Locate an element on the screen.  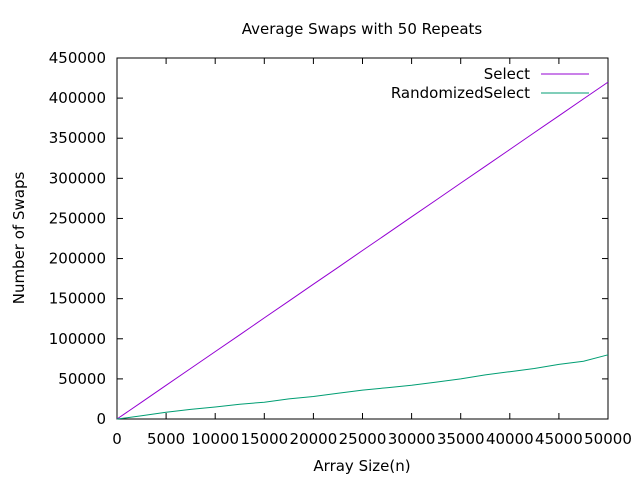
y-tick-label: 50000 is located at coordinates (82, 379).